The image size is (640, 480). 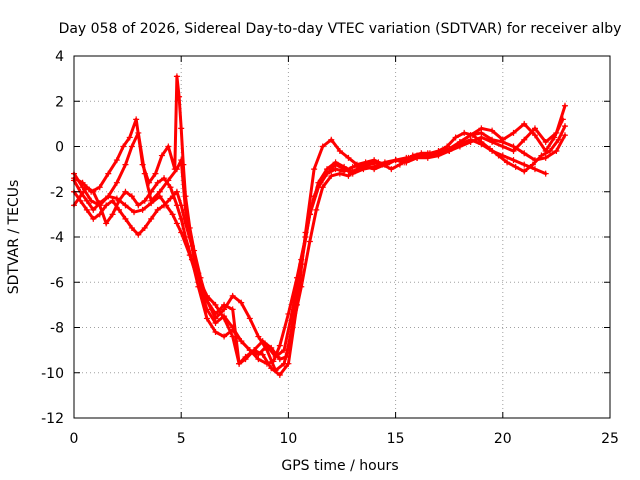 What do you see at coordinates (59, 148) in the screenshot?
I see `y-tick-label: 0` at bounding box center [59, 148].